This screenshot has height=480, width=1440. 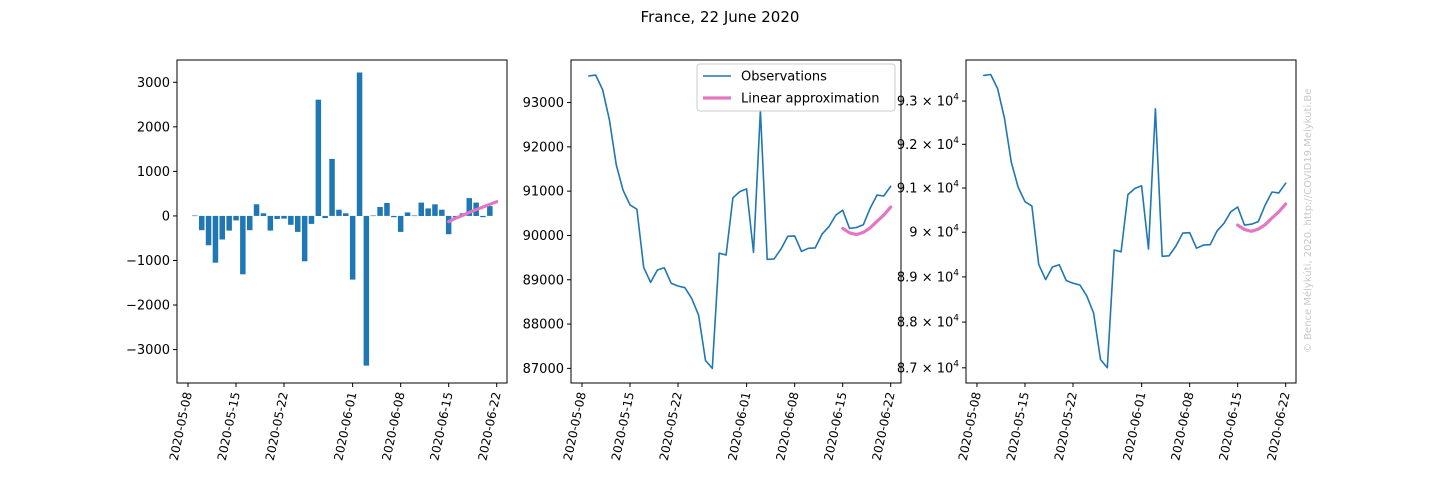 I want to click on y-tick-label: 8.7 × 10⁴, so click(x=928, y=367).